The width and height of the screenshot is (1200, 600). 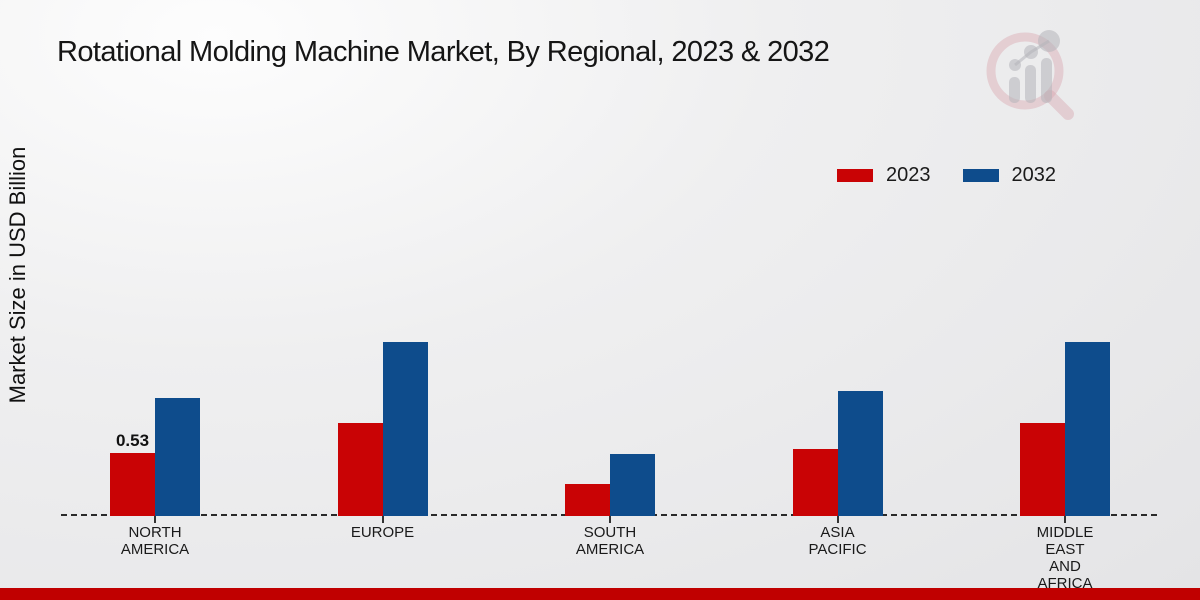 What do you see at coordinates (177, 457) in the screenshot?
I see `bar-2032-north-america` at bounding box center [177, 457].